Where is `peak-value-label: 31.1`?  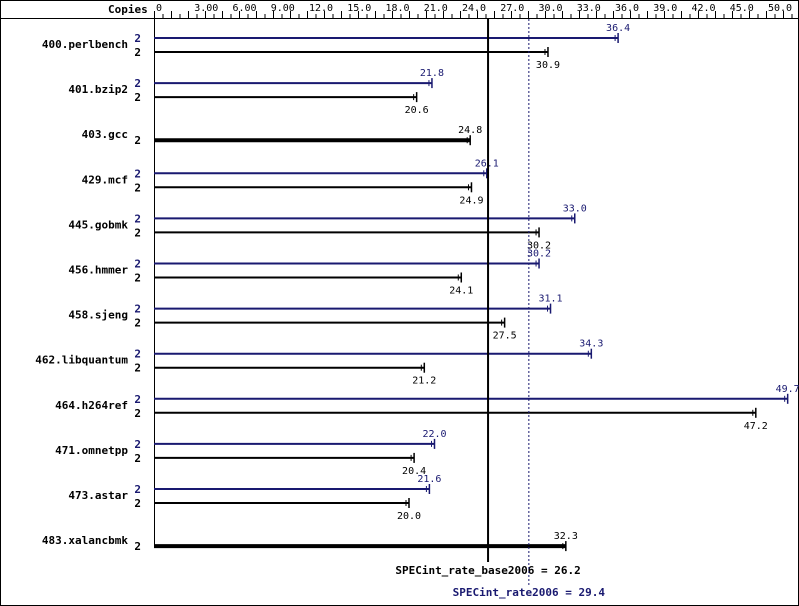
peak-value-label: 31.1 is located at coordinates (550, 299).